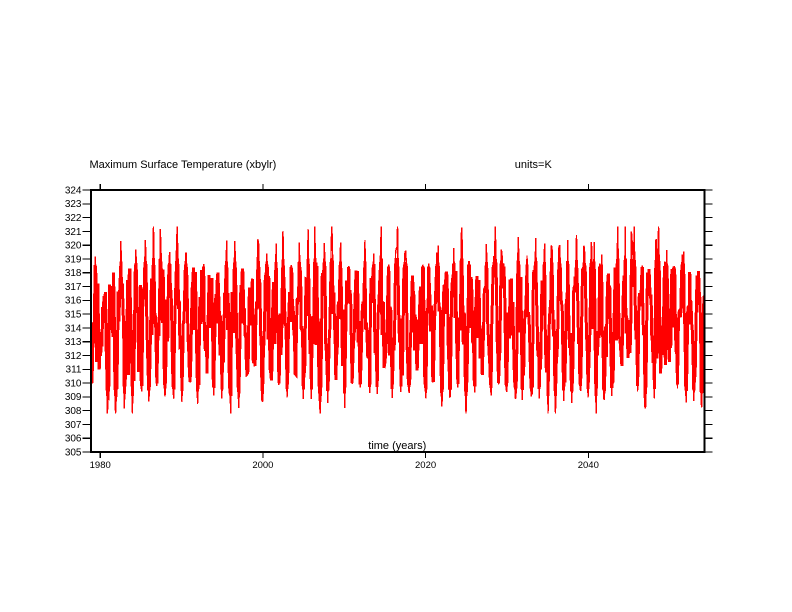 This screenshot has height=612, width=792. Describe the element at coordinates (397, 446) in the screenshot. I see `svg-text: time (years)` at that location.